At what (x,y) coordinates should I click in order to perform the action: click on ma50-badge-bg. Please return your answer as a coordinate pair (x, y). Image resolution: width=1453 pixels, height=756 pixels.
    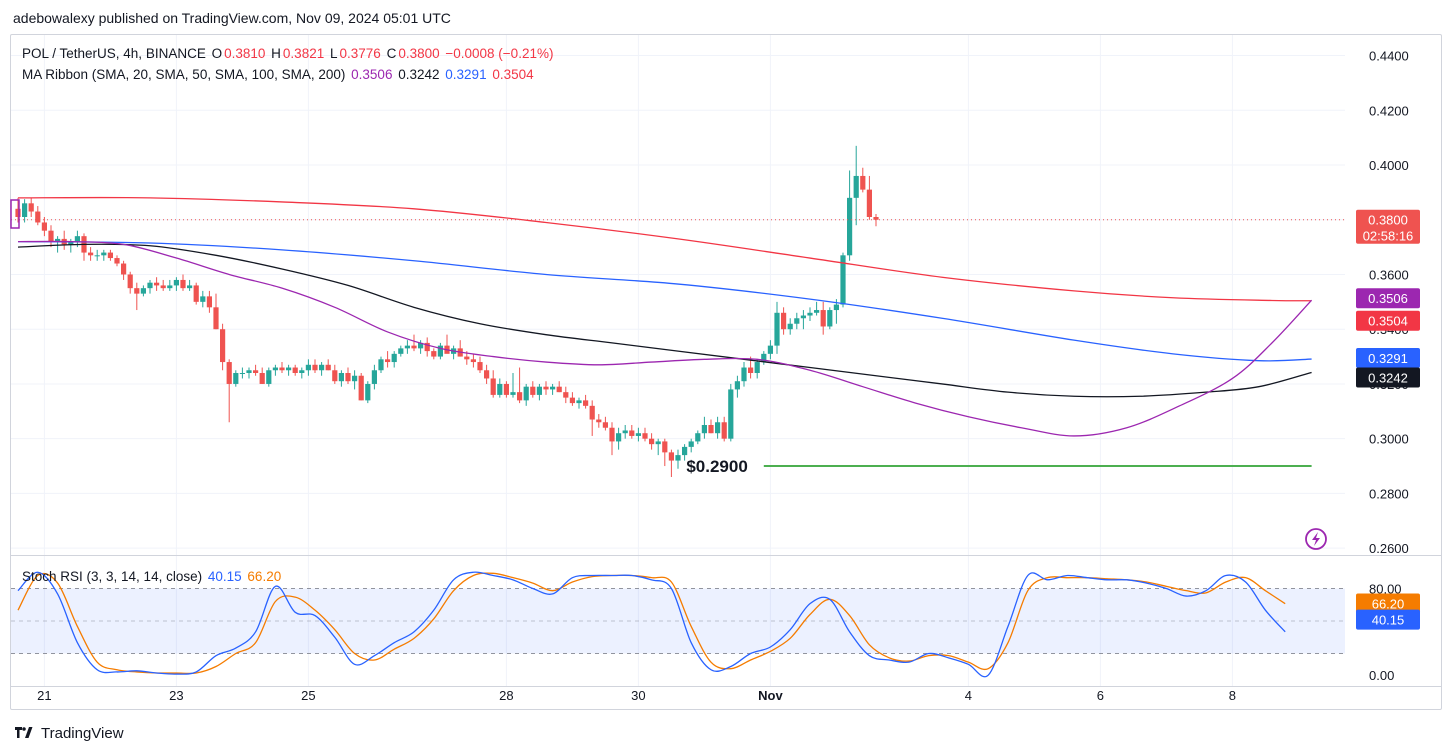
    Looking at the image, I should click on (1388, 377).